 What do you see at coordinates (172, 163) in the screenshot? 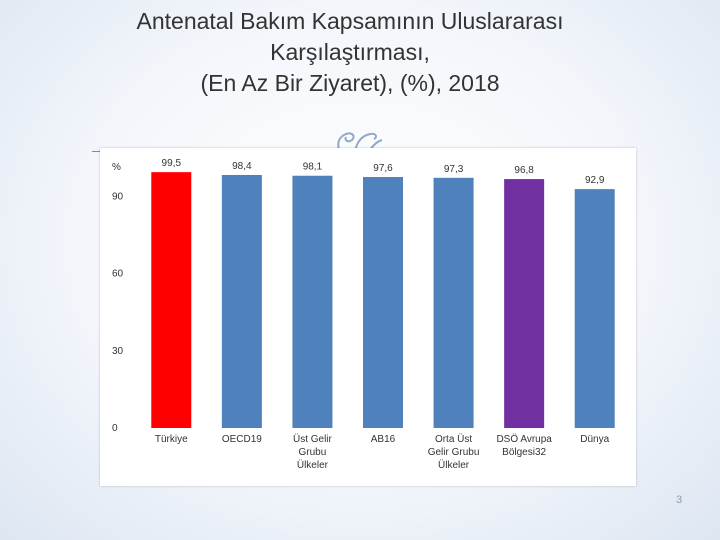
I see `bar-value-label: 99,5` at bounding box center [172, 163].